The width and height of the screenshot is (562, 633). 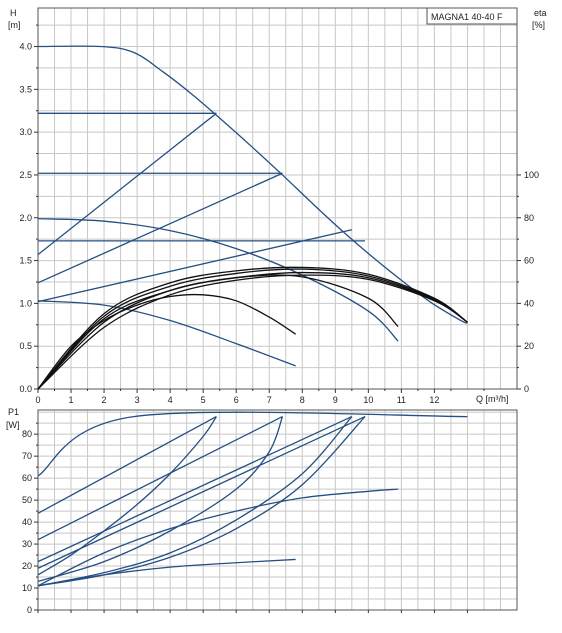 What do you see at coordinates (37, 400) in the screenshot?
I see `x-tick-label: 0` at bounding box center [37, 400].